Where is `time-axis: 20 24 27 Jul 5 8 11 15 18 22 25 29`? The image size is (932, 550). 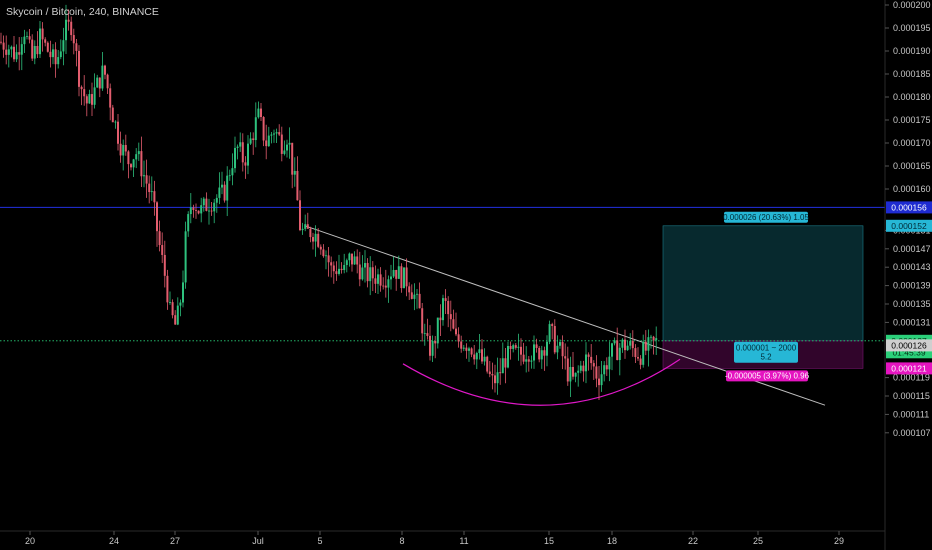 time-axis: 20 24 27 Jul 5 8 11 15 18 22 25 29 is located at coordinates (434, 538).